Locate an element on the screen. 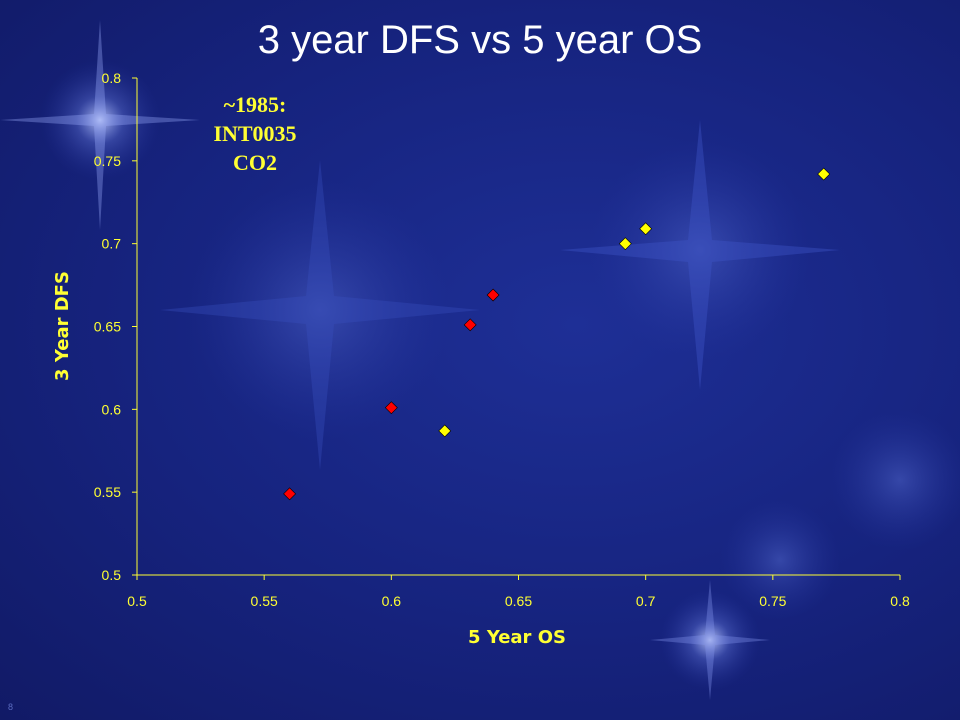 The image size is (960, 720). y-tick-label: 0.8 is located at coordinates (112, 78).